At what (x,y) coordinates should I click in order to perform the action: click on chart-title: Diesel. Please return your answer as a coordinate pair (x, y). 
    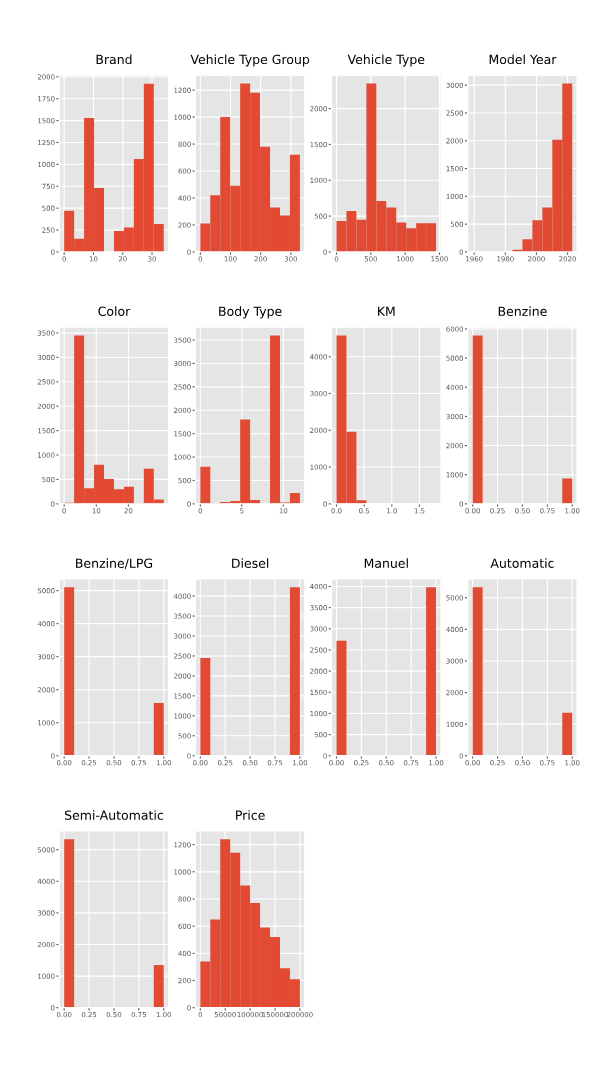
    Looking at the image, I should click on (250, 563).